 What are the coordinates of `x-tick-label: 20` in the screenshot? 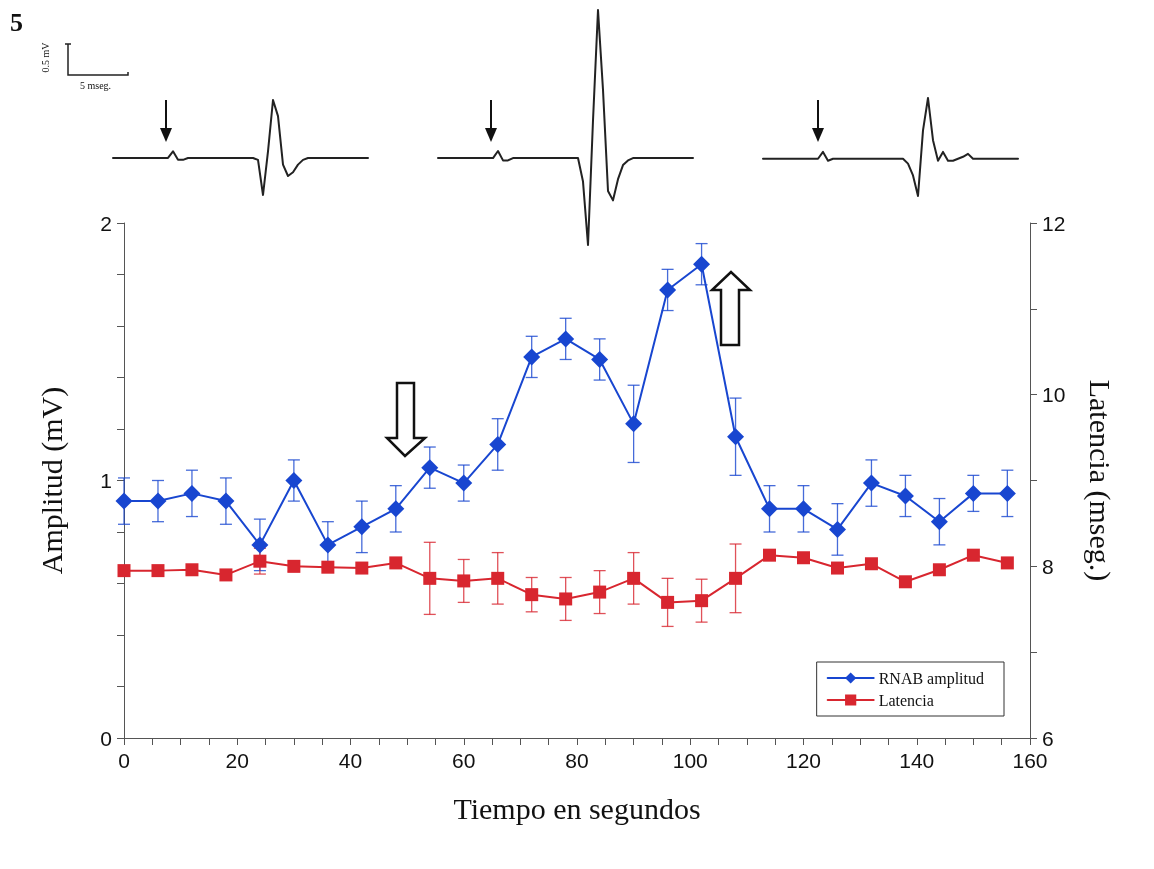 It's located at (237, 760).